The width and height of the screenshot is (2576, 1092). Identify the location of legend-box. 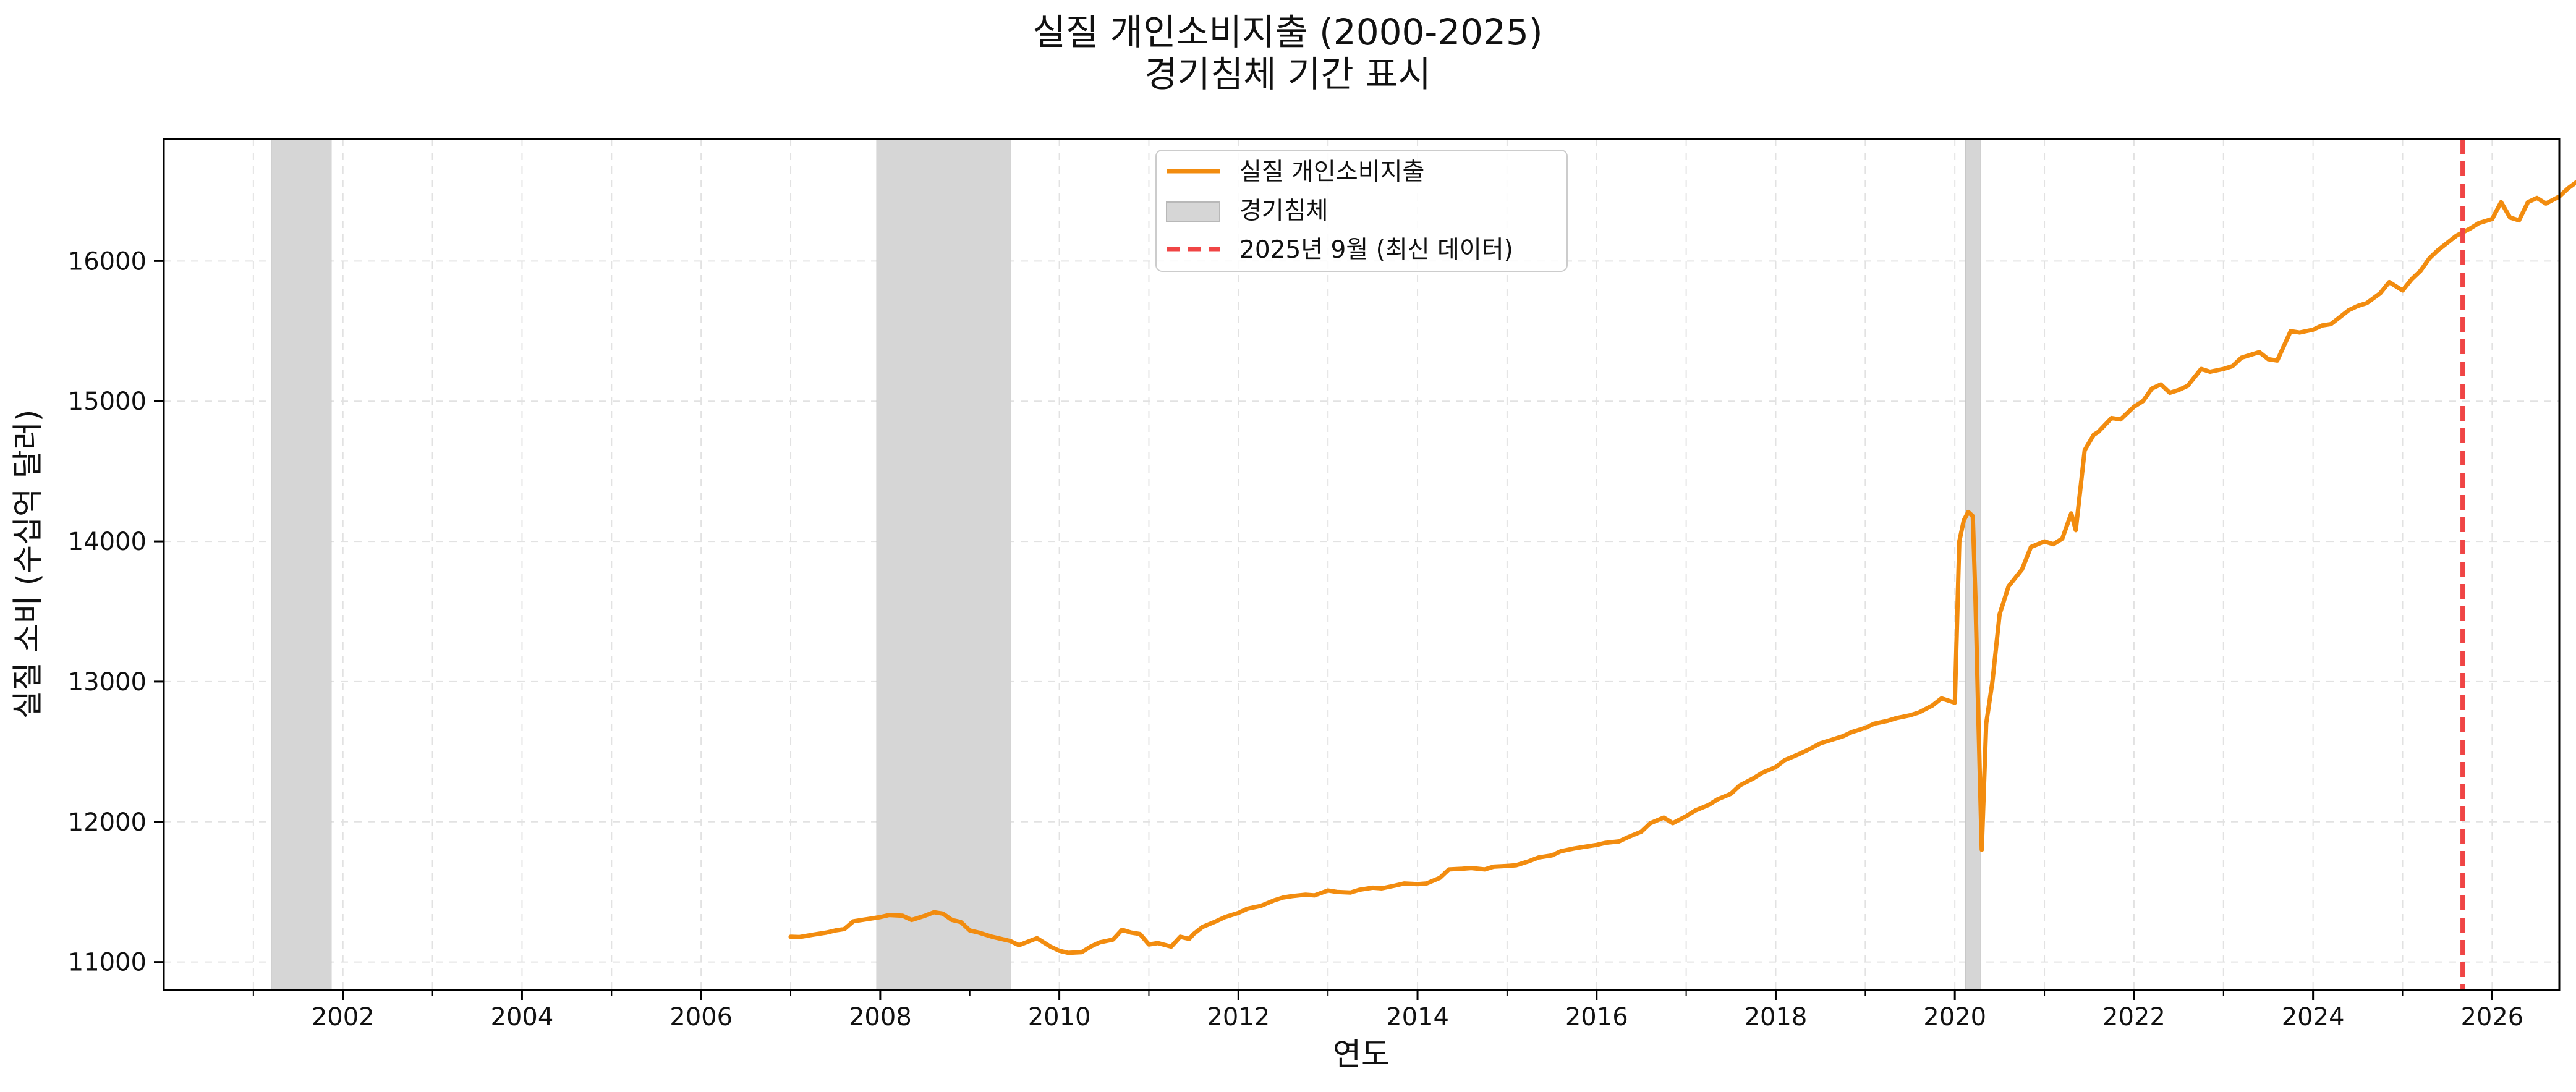
(1361, 211).